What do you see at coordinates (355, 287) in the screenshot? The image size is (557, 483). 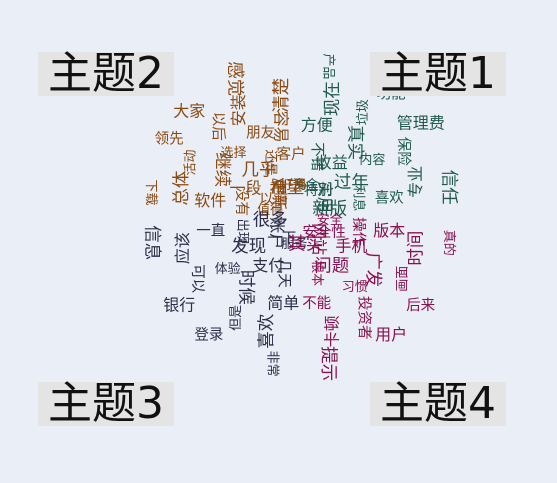 I see `word-topic4: 习惯` at bounding box center [355, 287].